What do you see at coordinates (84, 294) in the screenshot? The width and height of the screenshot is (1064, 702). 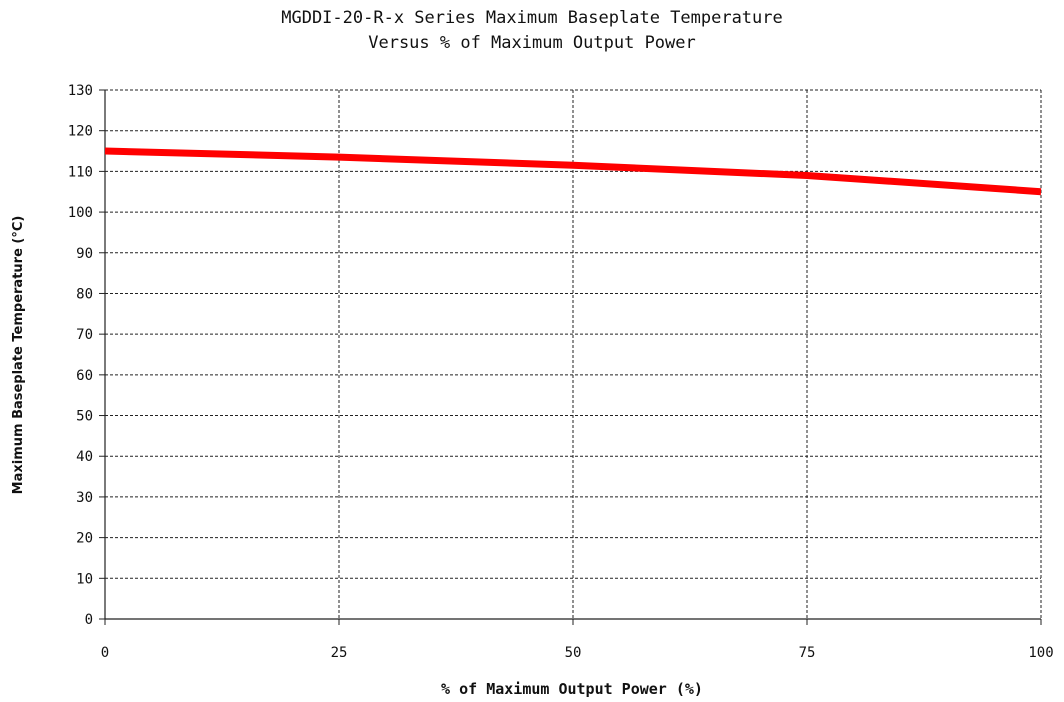 I see `y-tick-label: 80` at bounding box center [84, 294].